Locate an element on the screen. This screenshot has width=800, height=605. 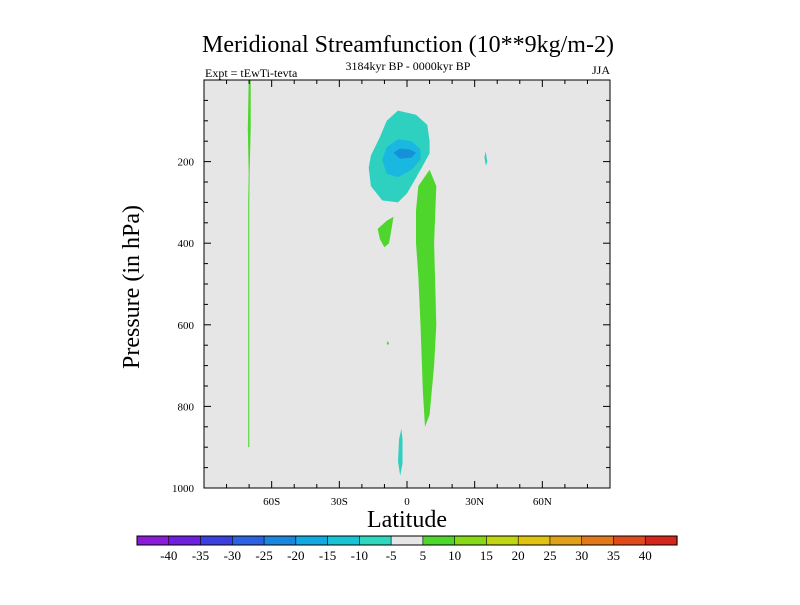
chart-title: Meridional Streamfunction (10**9kg/m-2) is located at coordinates (408, 45).